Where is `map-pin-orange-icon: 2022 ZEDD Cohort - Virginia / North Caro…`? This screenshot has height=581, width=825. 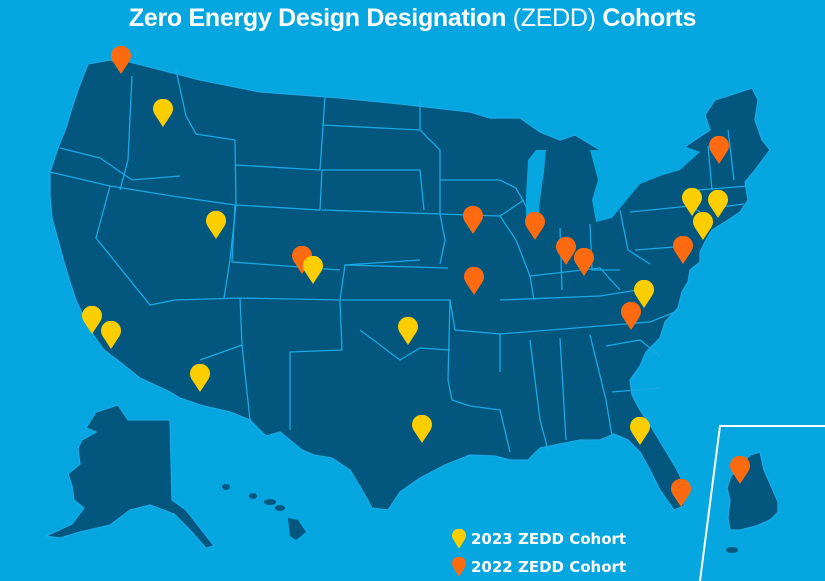 map-pin-orange-icon: 2022 ZEDD Cohort - Virginia / North Caro… is located at coordinates (631, 316).